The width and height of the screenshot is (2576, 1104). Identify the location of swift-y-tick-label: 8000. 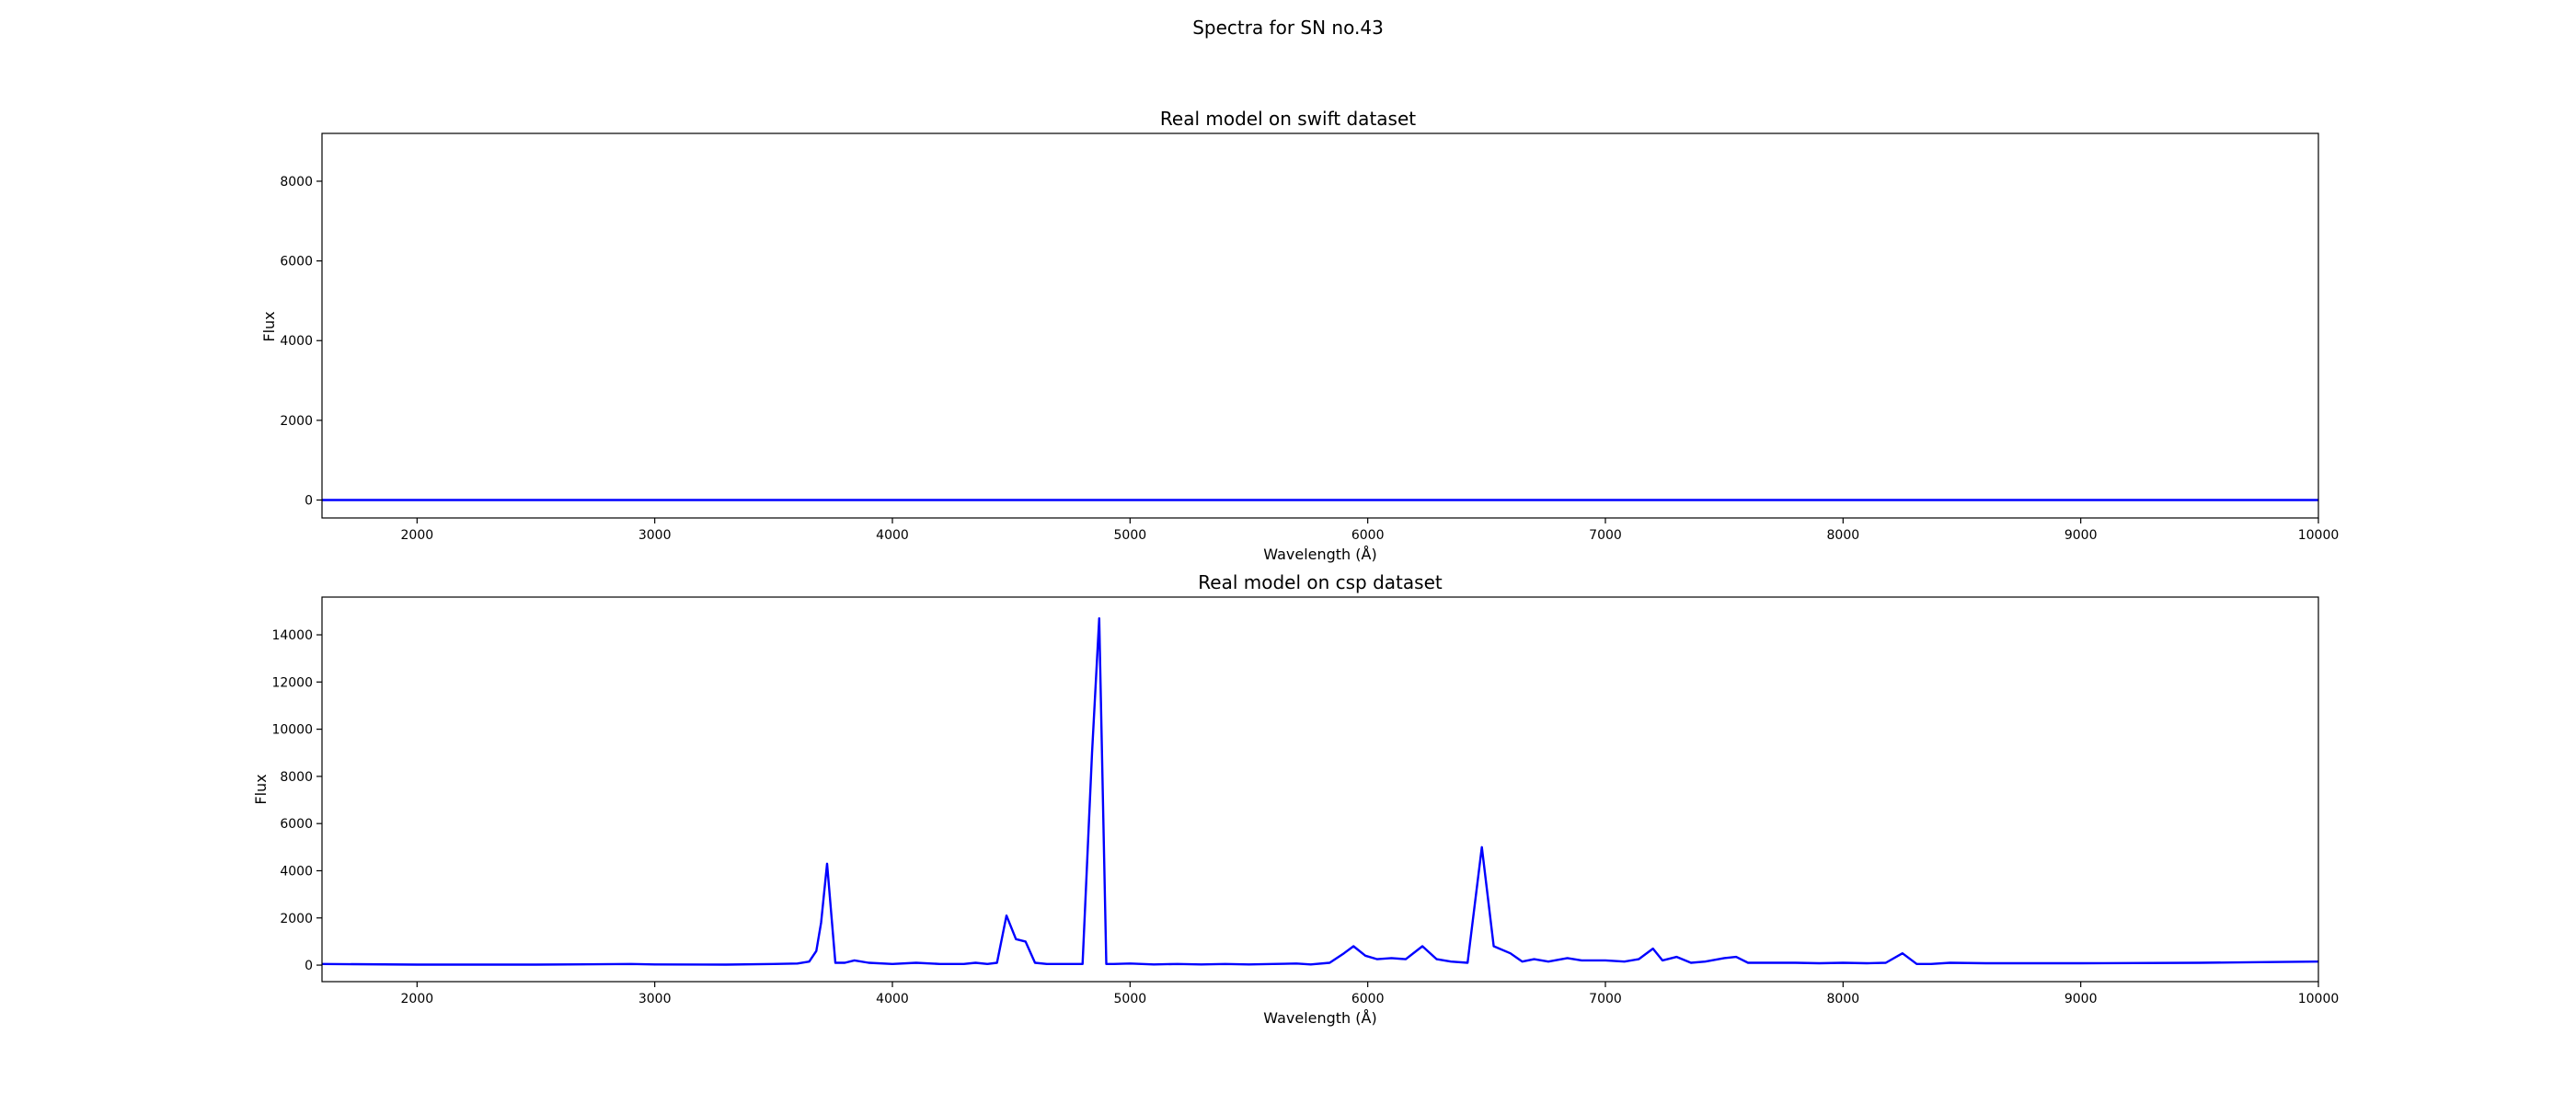
(296, 182).